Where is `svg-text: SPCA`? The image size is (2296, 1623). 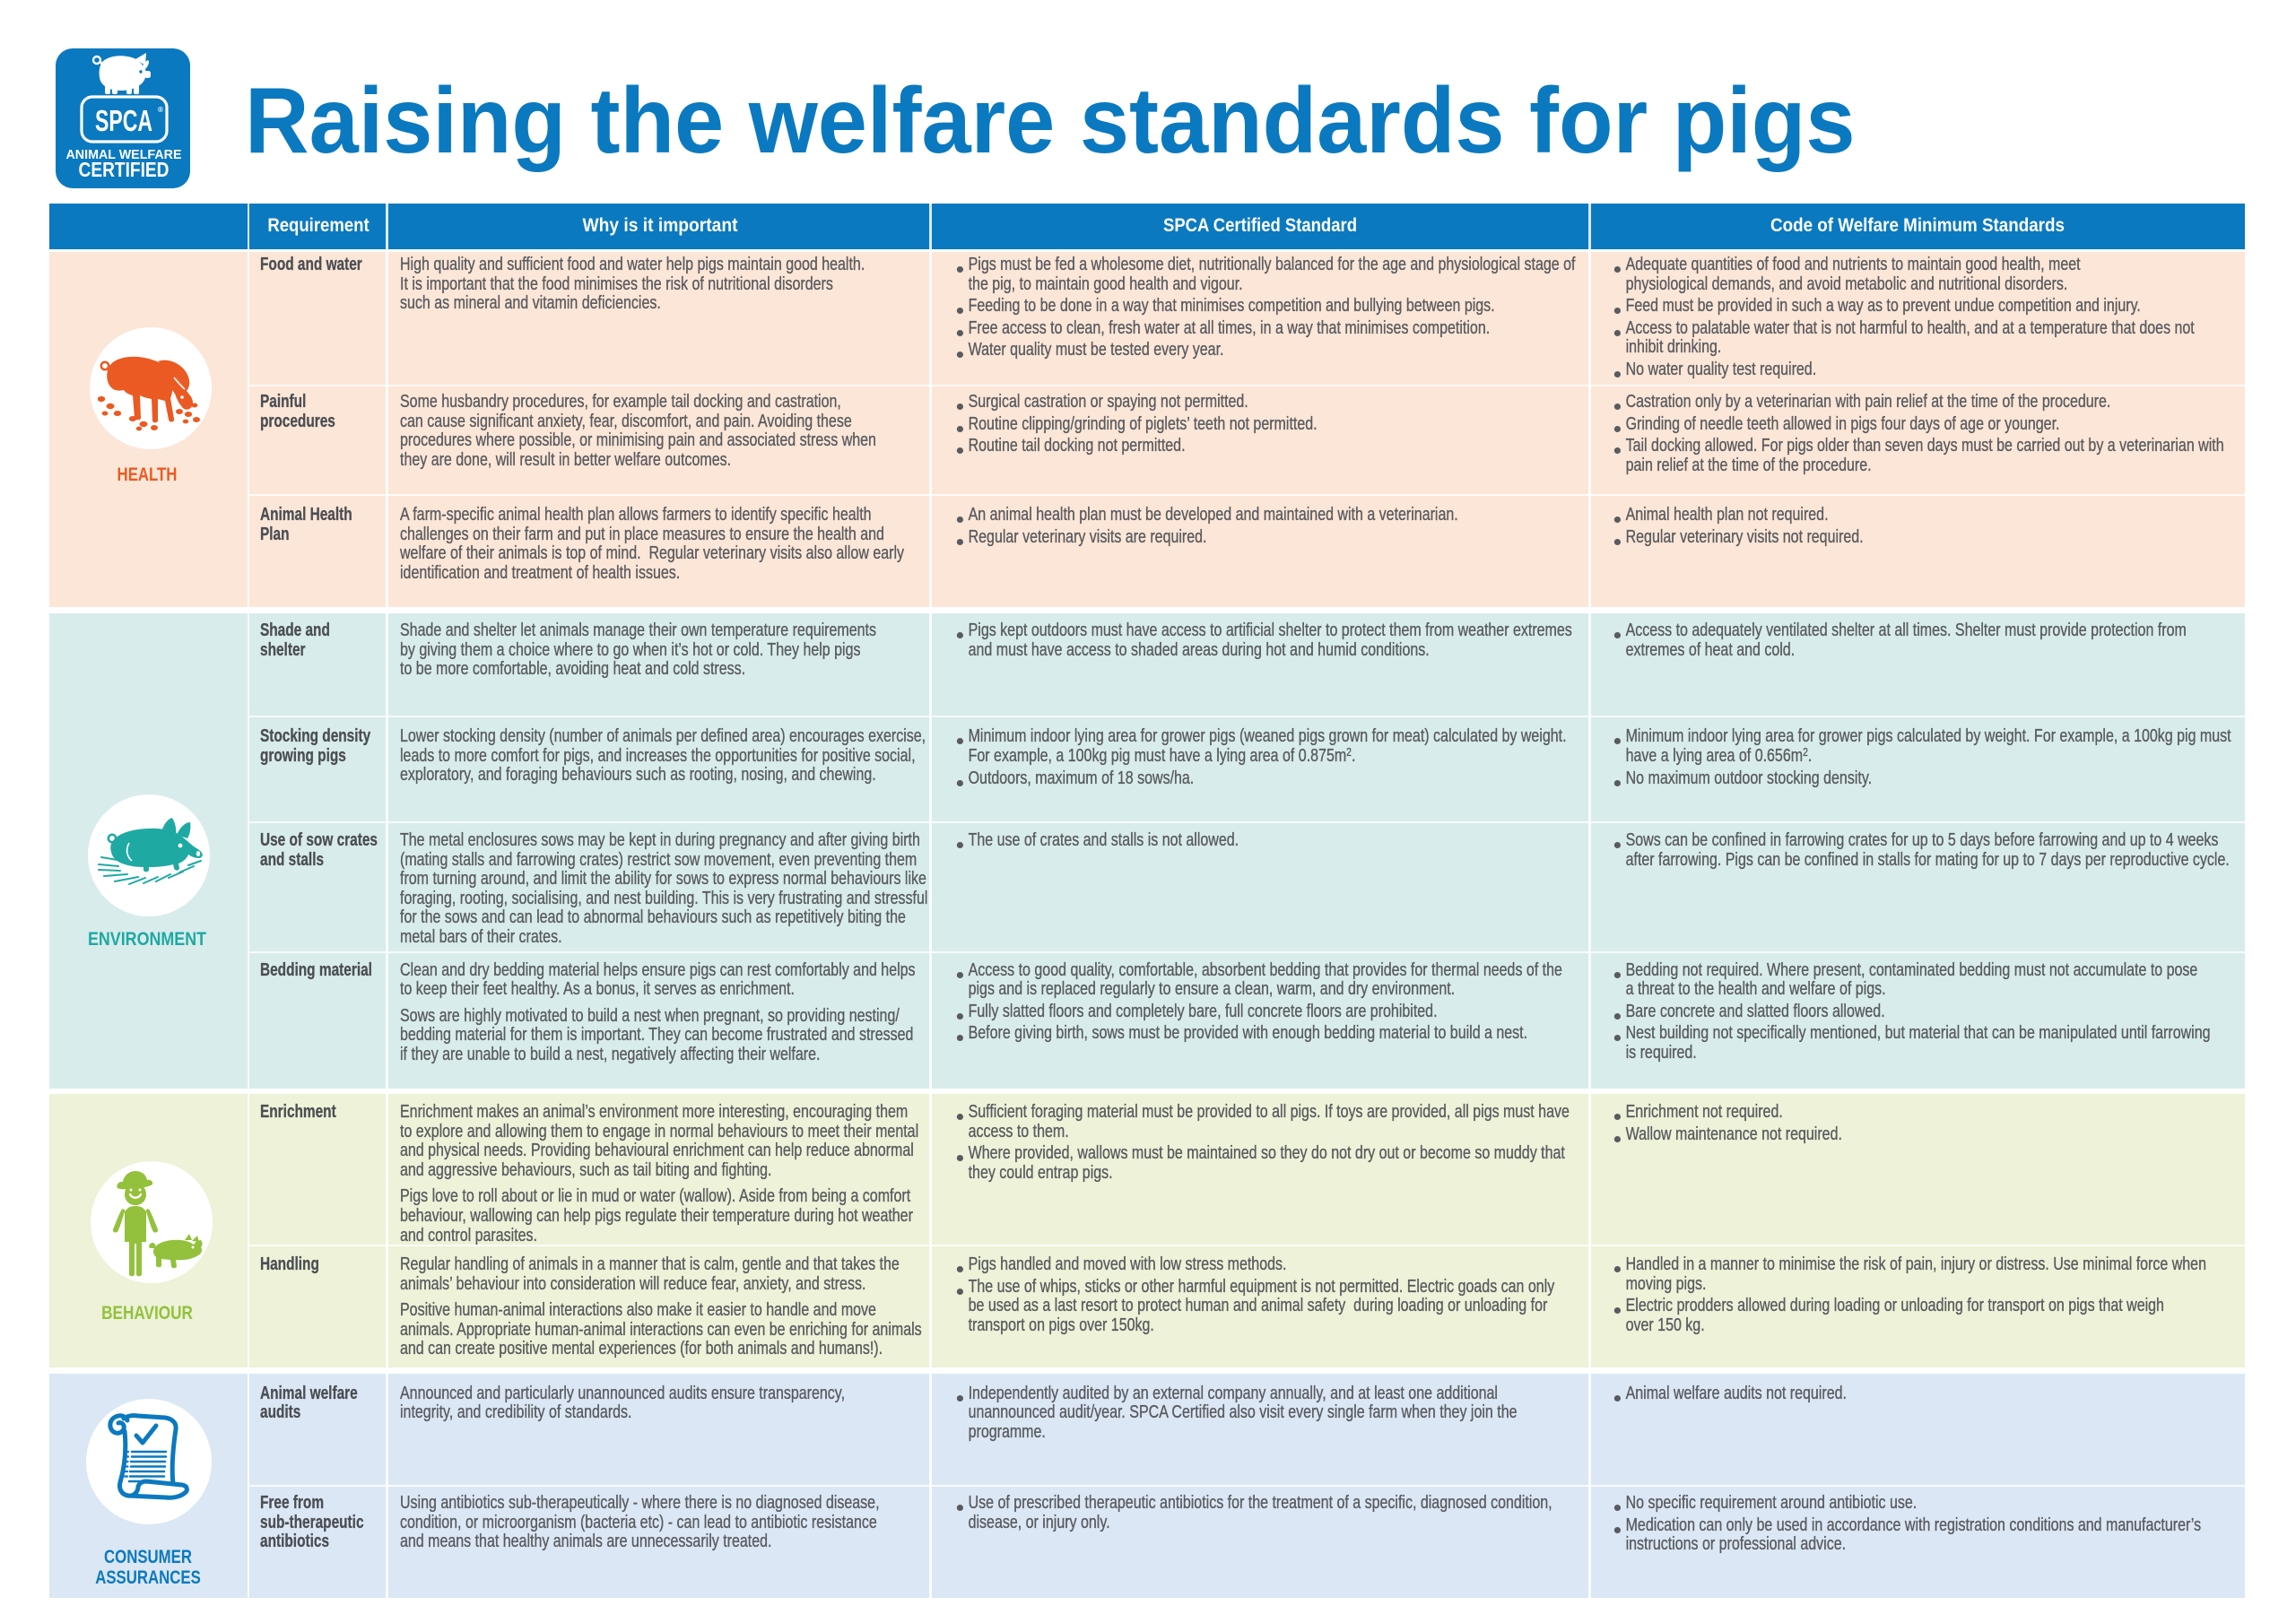
svg-text: SPCA is located at coordinates (123, 121).